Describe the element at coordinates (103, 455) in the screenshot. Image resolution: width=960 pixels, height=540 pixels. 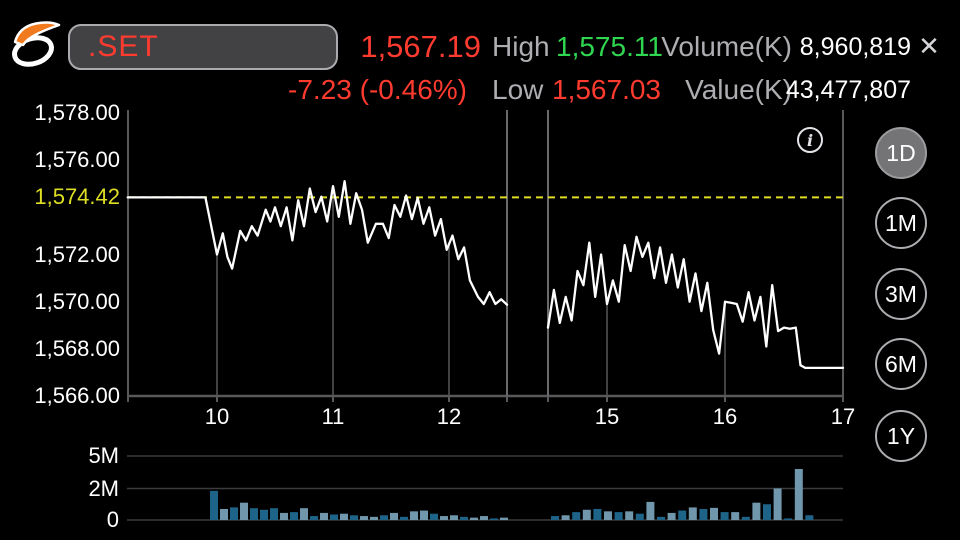
I see `volume-axis-label: 5M` at that location.